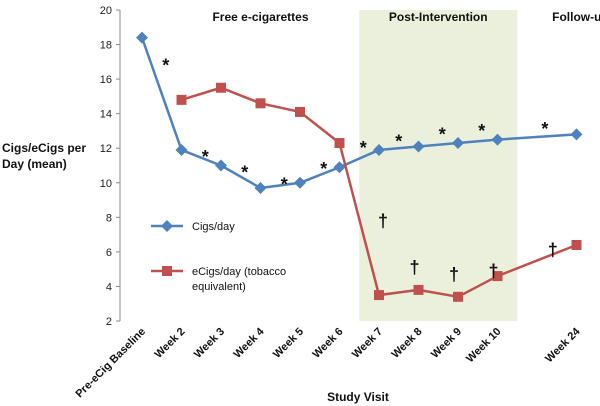  I want to click on y-tick-label: 6, so click(109, 253).